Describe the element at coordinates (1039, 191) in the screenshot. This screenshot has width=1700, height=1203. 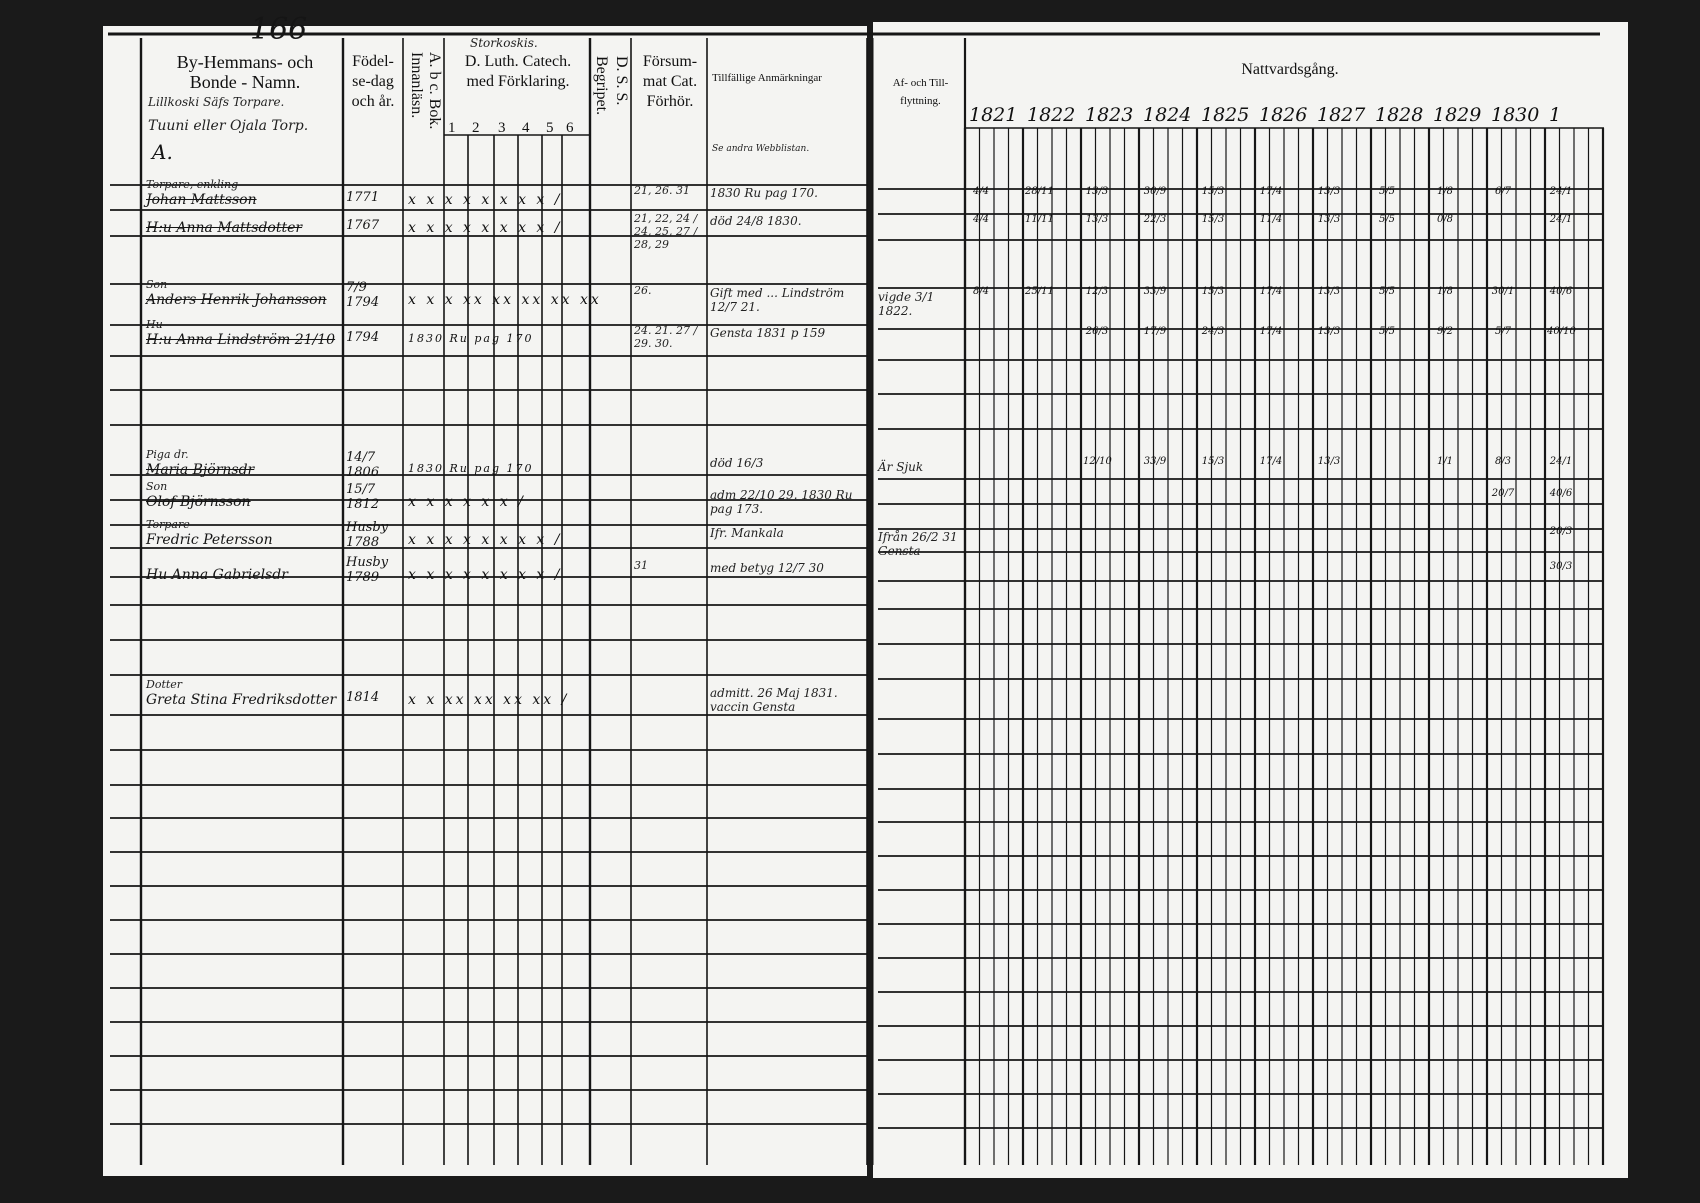
I see `communion-date: 28/11` at that location.